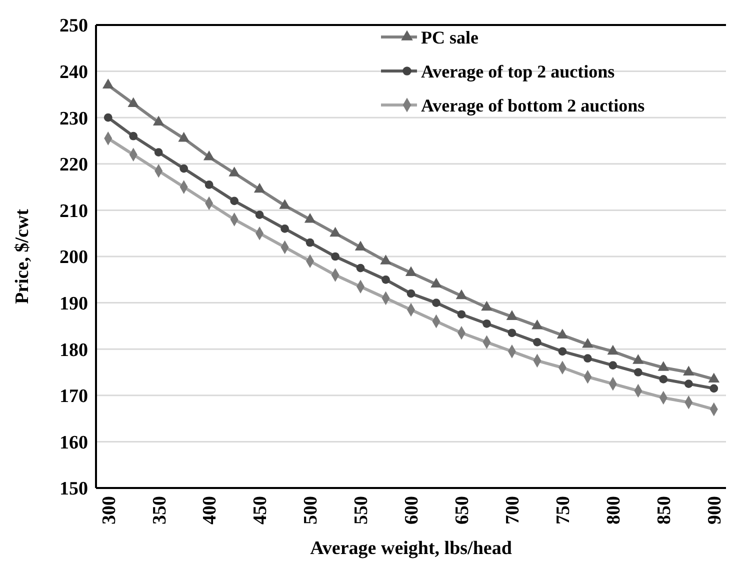 The width and height of the screenshot is (738, 568). What do you see at coordinates (518, 71) in the screenshot?
I see `legend-label: Average of top 2 auctions` at bounding box center [518, 71].